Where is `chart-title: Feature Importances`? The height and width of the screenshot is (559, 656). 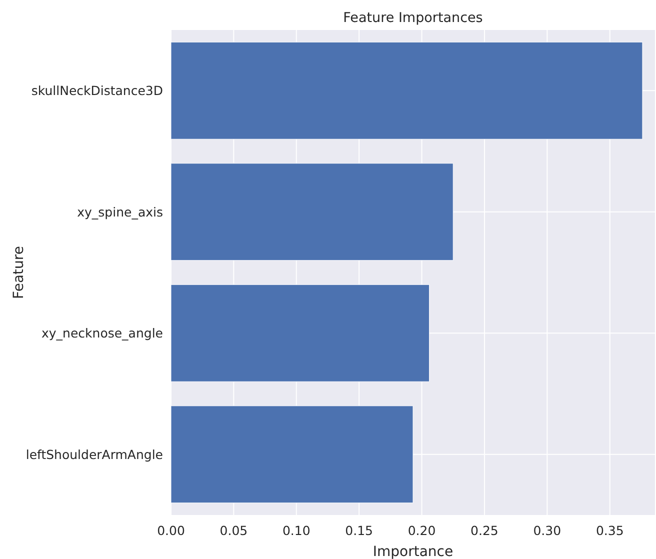 chart-title: Feature Importances is located at coordinates (413, 18).